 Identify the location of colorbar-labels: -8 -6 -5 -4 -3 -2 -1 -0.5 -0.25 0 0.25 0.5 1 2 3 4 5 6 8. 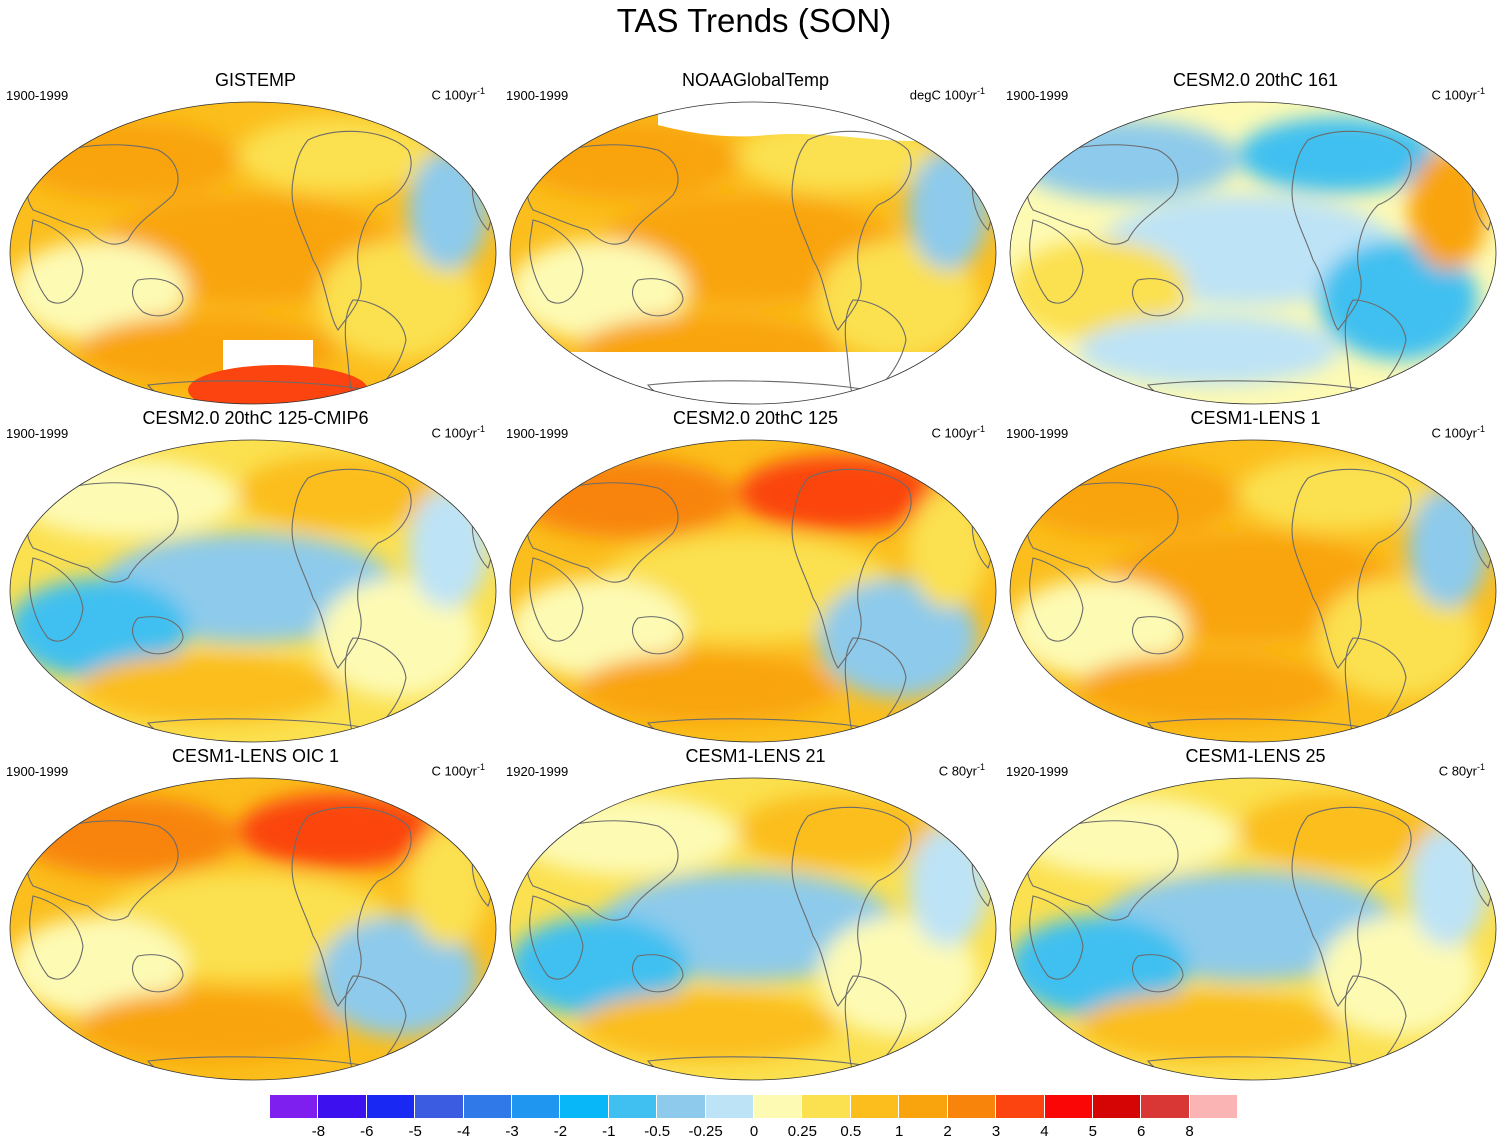
(754, 1133).